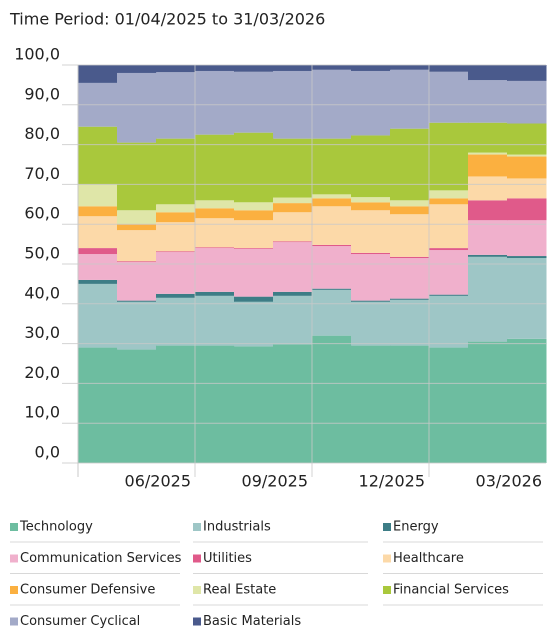 This screenshot has width=548, height=633. What do you see at coordinates (42, 173) in the screenshot?
I see `y-tick-label: 70,0` at bounding box center [42, 173].